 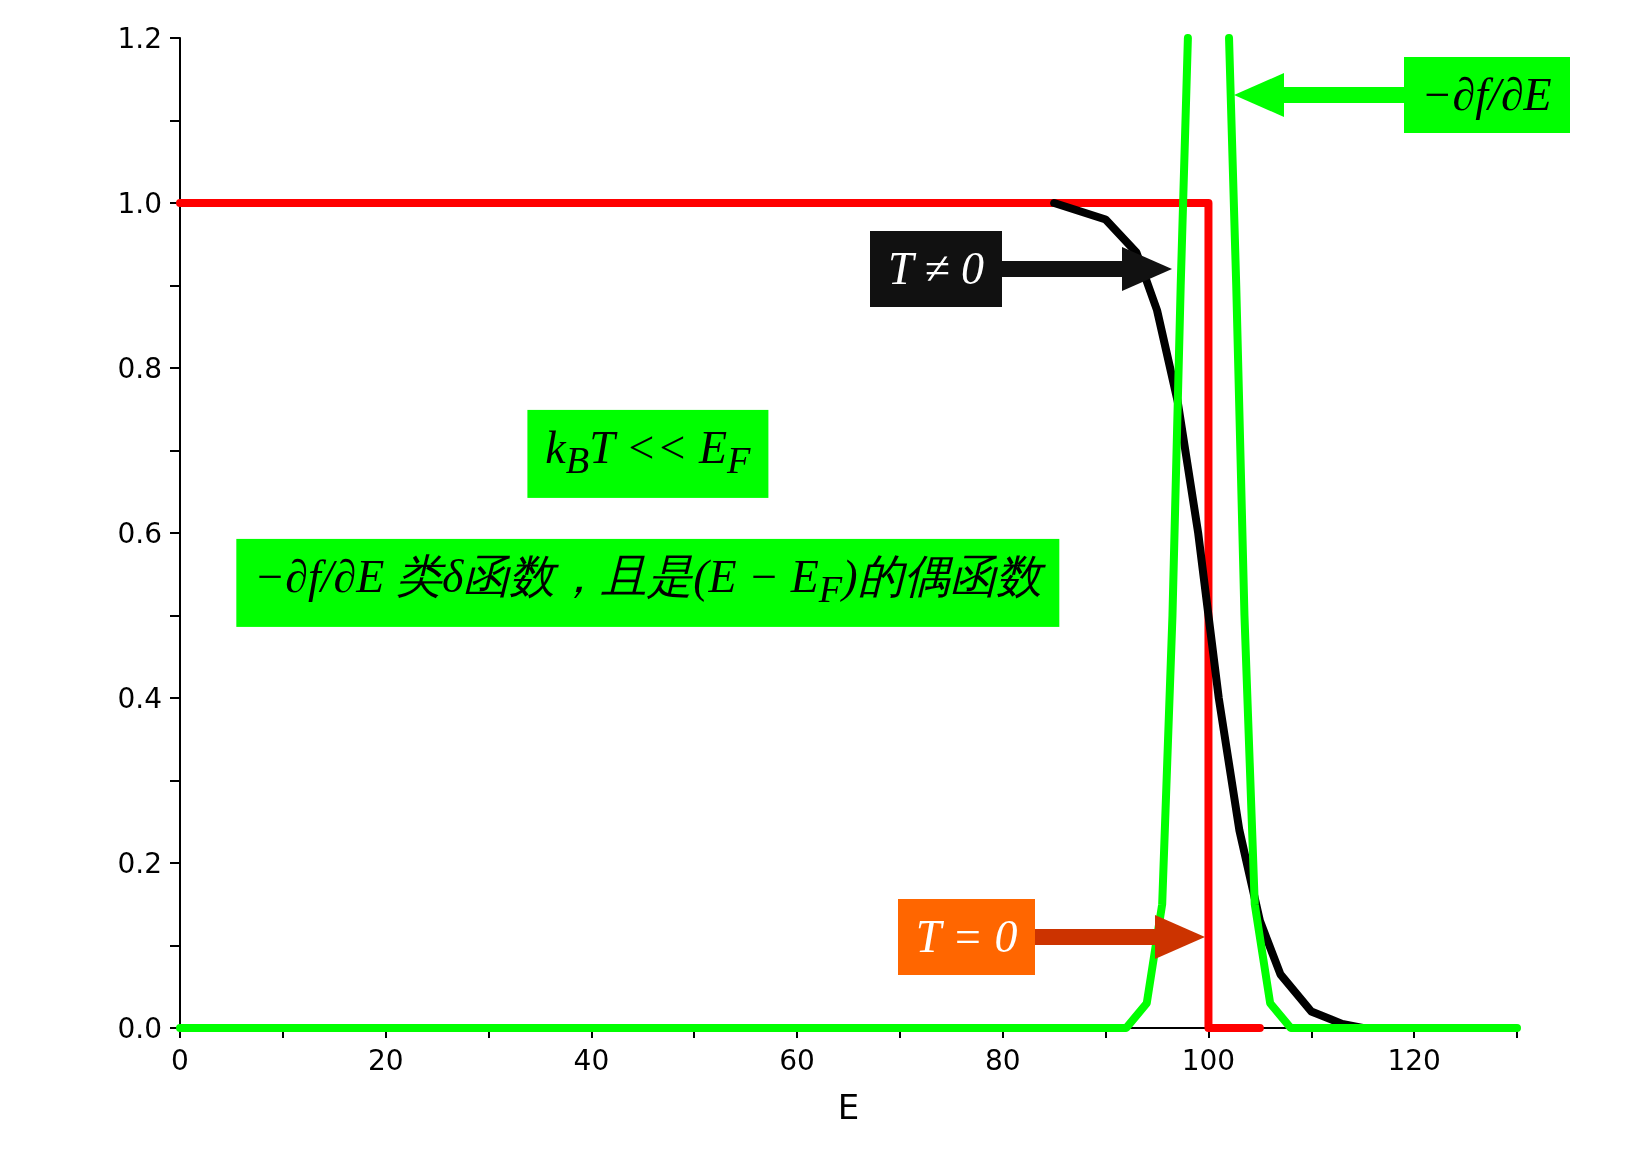 What do you see at coordinates (139, 698) in the screenshot?
I see `y-tick-label: 0.4` at bounding box center [139, 698].